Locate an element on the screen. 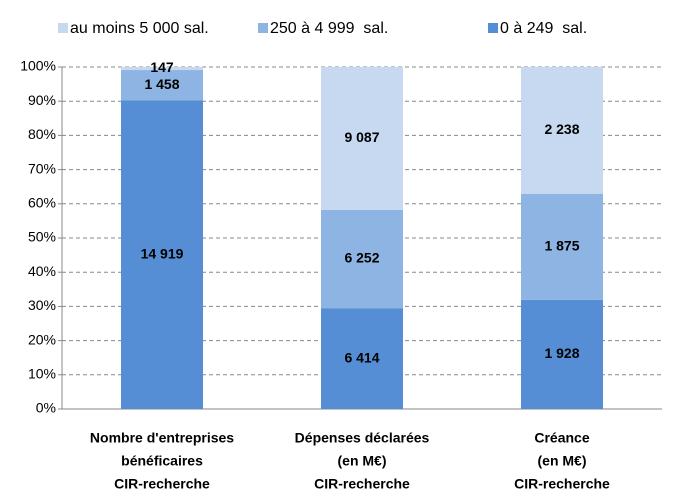  x-tick-label: Créance is located at coordinates (561, 438).